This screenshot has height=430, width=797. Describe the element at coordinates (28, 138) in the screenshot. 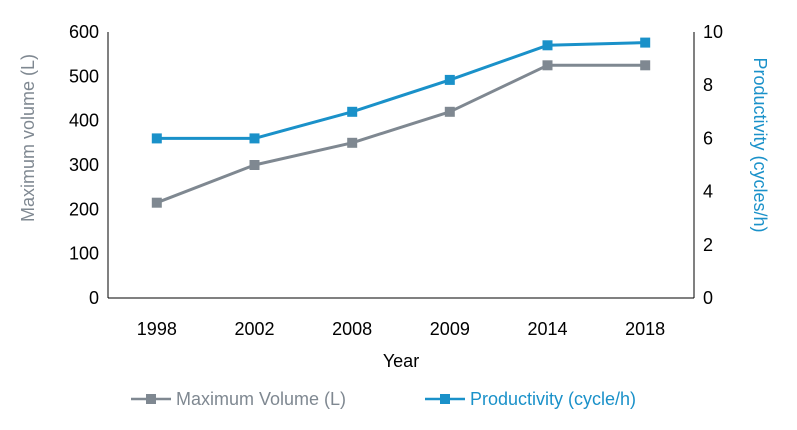

I see `left-axis-title: Maximum volume (L)` at that location.